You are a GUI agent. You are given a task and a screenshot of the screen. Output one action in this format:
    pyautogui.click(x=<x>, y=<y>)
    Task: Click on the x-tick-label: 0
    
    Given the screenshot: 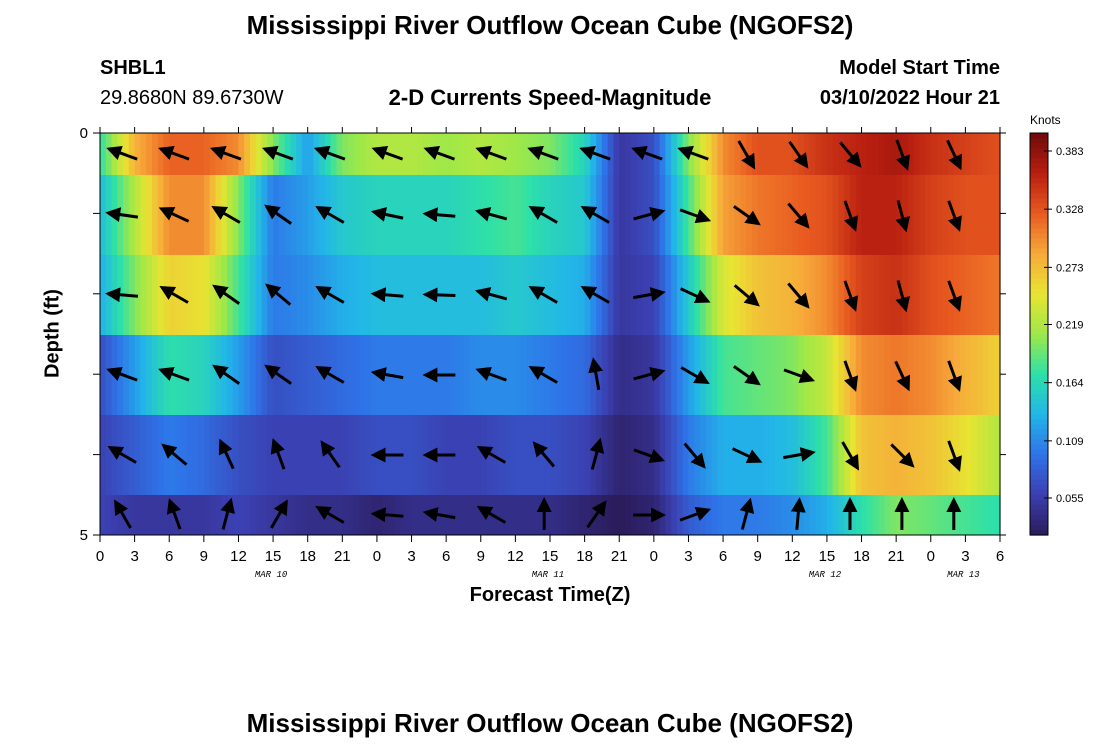 What is the action you would take?
    pyautogui.click(x=100, y=556)
    